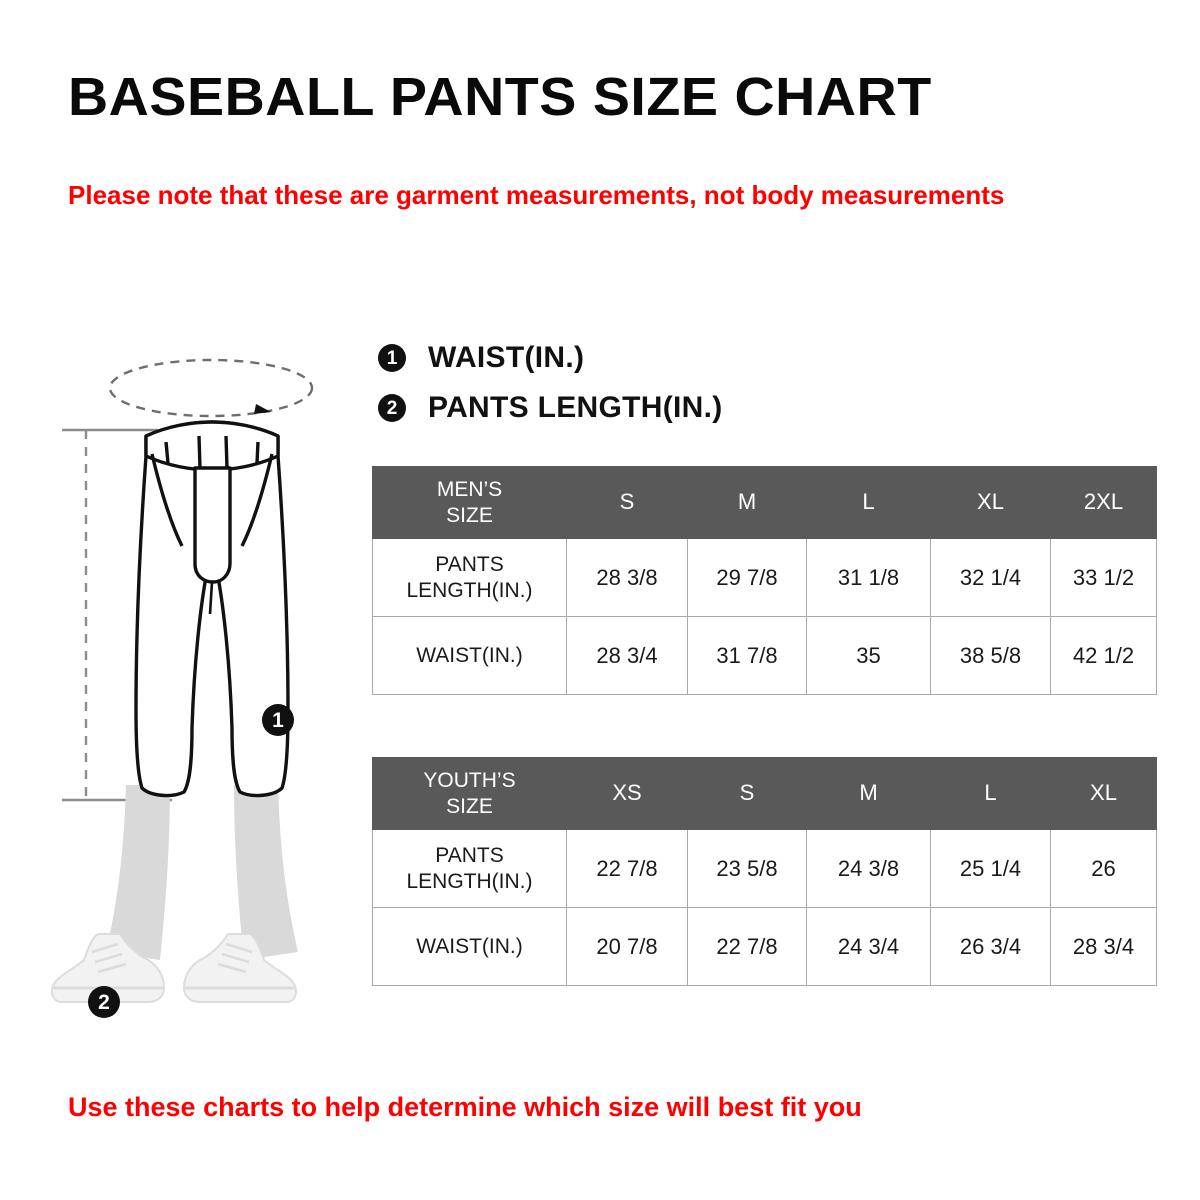 Image resolution: width=1200 pixels, height=1200 pixels. I want to click on number-two-circle-icon: 2, so click(392, 408).